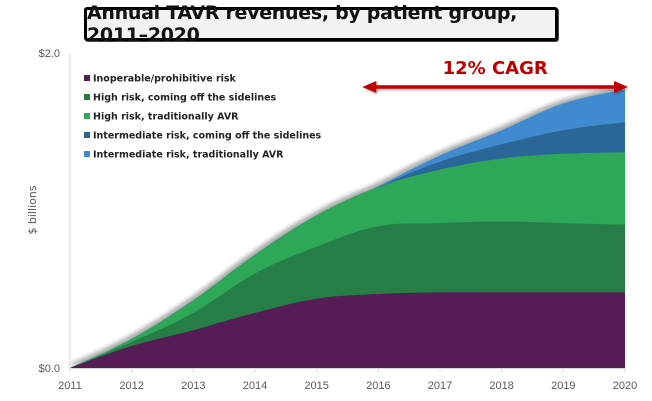 The image size is (652, 401). Describe the element at coordinates (188, 155) in the screenshot. I see `legend-label: Intermediate risk, traditionally AVR` at that location.